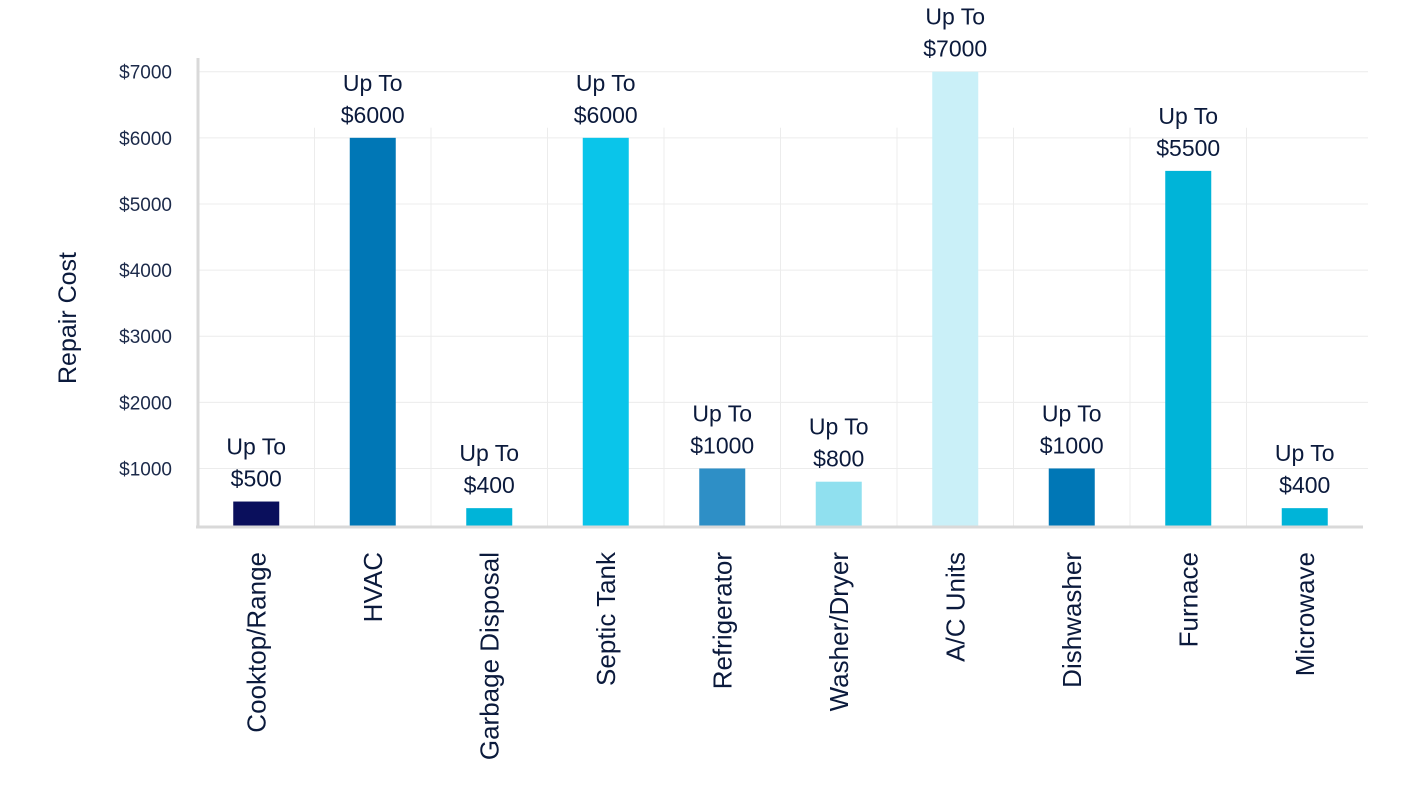 The image size is (1417, 793). I want to click on x-tick-label: Washer/Dryer, so click(839, 632).